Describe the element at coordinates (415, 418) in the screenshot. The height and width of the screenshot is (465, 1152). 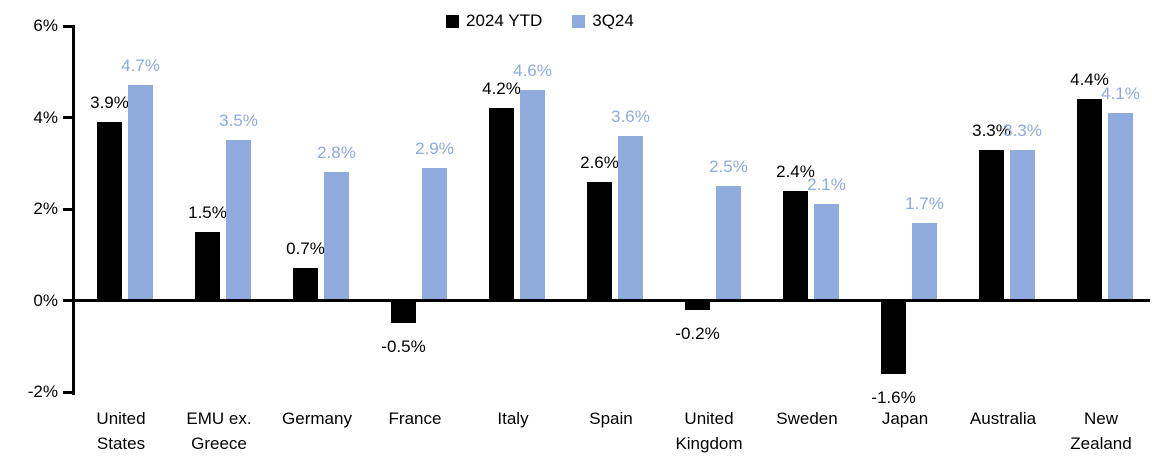
I see `x-axis-category-france: France` at that location.